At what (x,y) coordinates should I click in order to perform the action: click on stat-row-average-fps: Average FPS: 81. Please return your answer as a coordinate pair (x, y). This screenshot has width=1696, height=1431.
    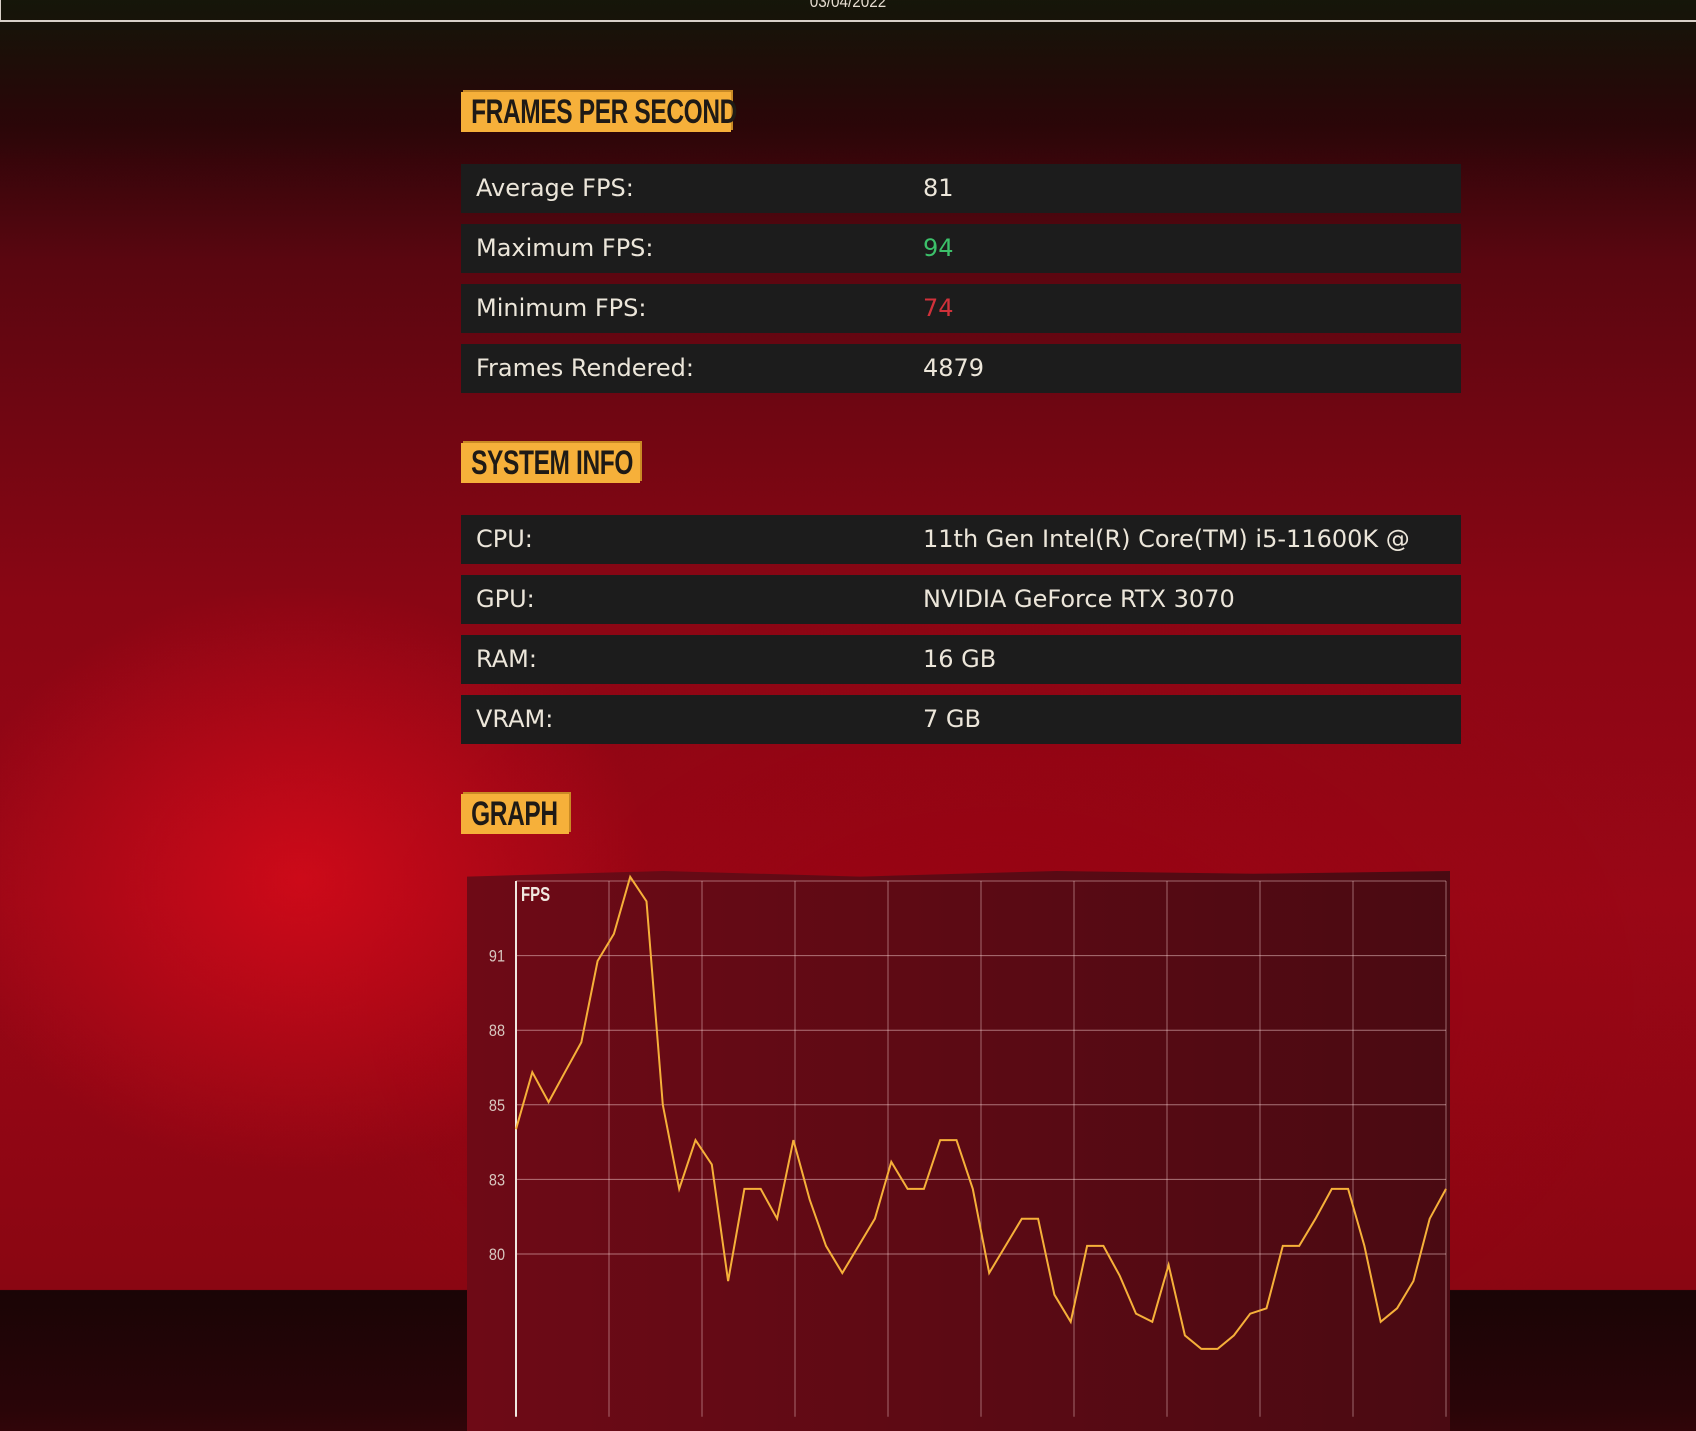
    Looking at the image, I should click on (961, 188).